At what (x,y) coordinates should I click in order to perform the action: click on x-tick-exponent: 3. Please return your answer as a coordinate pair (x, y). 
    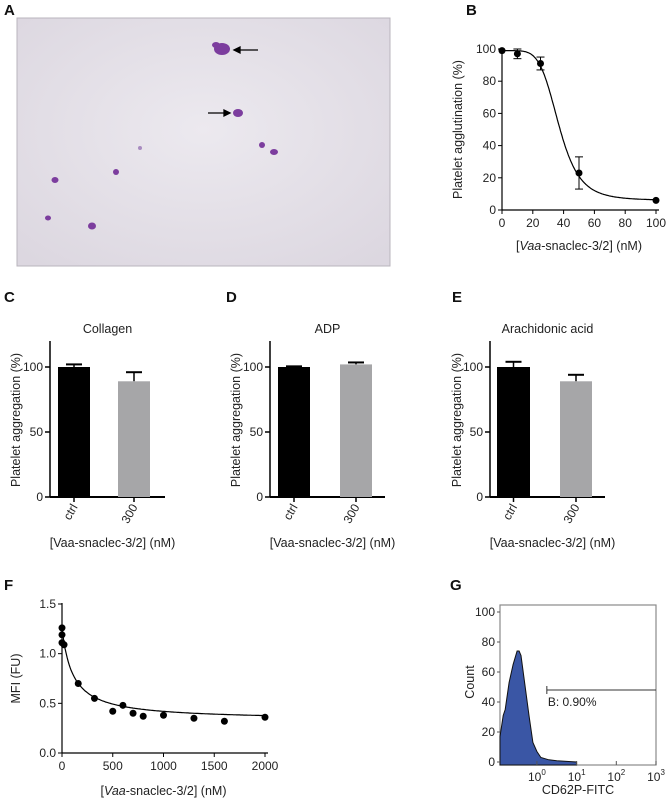
    Looking at the image, I should click on (662, 772).